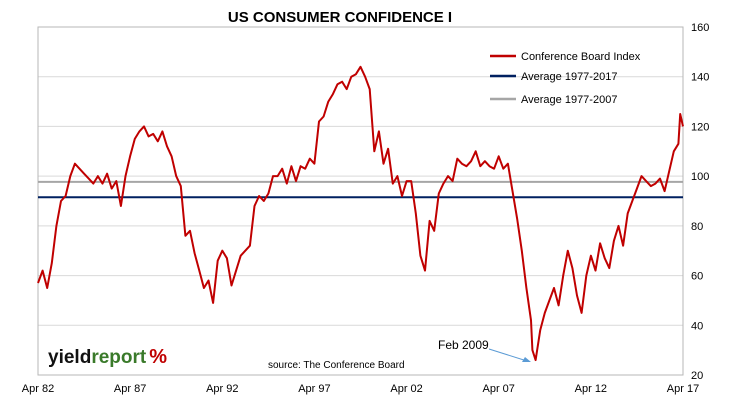 Image resolution: width=731 pixels, height=401 pixels. I want to click on svg-text: yieldreport%, so click(107, 357).